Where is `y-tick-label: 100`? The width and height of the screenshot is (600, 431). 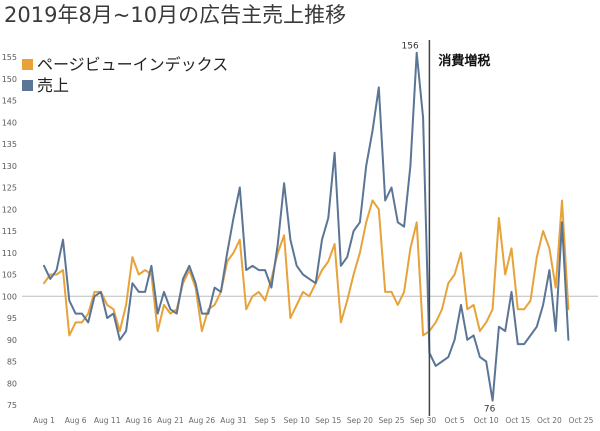 y-tick-label: 100 is located at coordinates (9, 296).